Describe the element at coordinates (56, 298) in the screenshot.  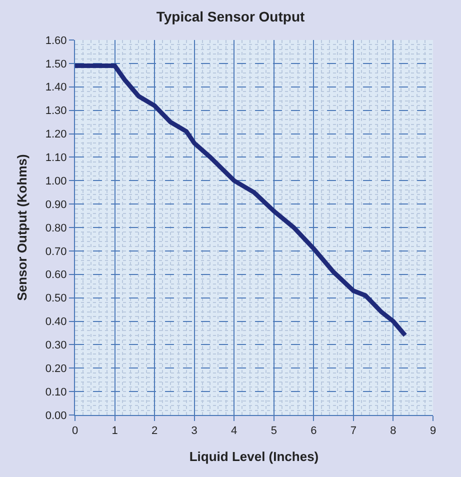
I see `y-tick-label: 0.50` at that location.